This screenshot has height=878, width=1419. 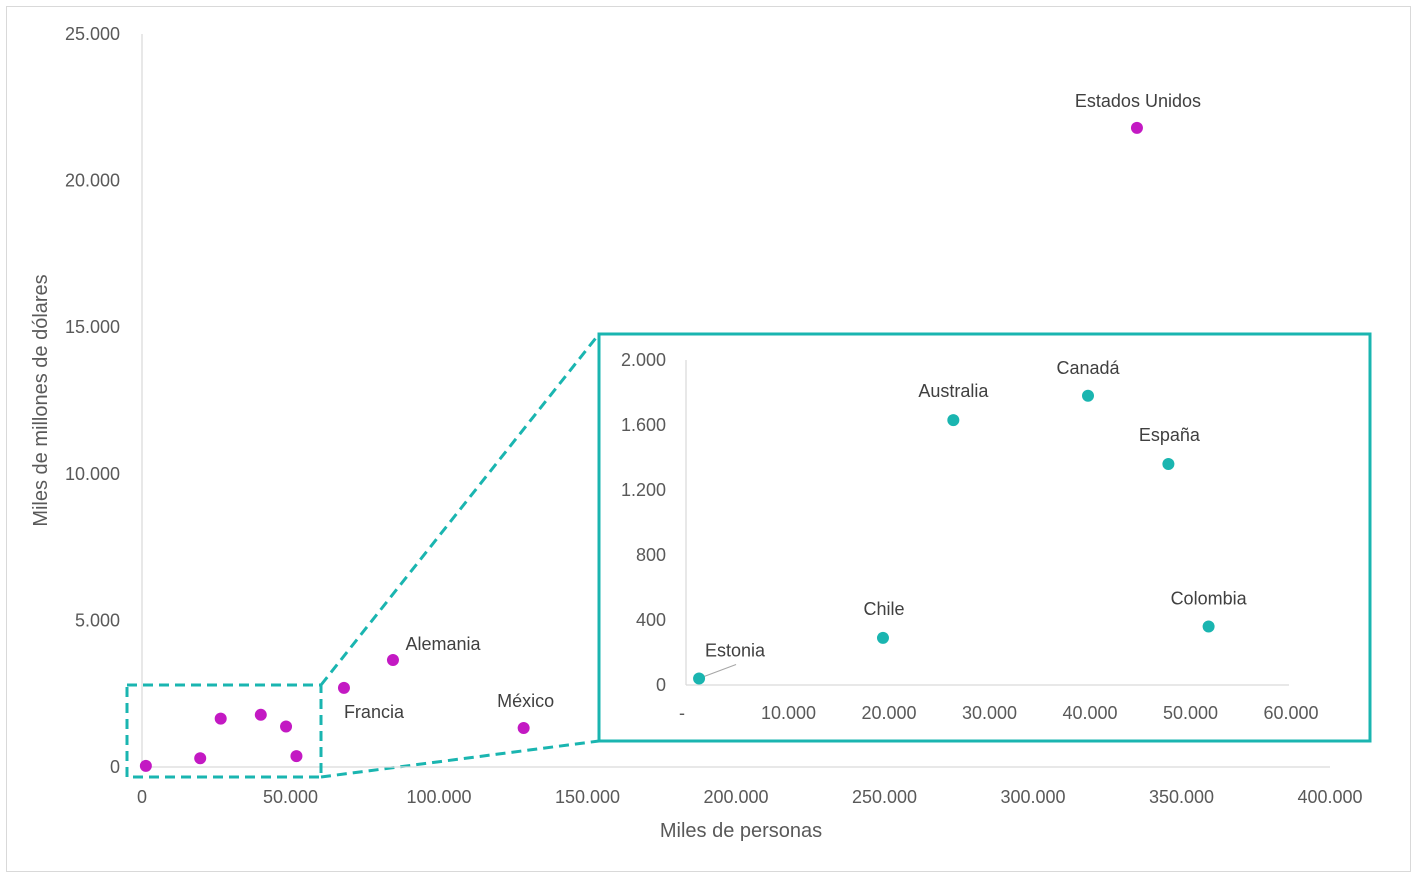 I want to click on main-data-label: Estados Unidos, so click(x=1138, y=101).